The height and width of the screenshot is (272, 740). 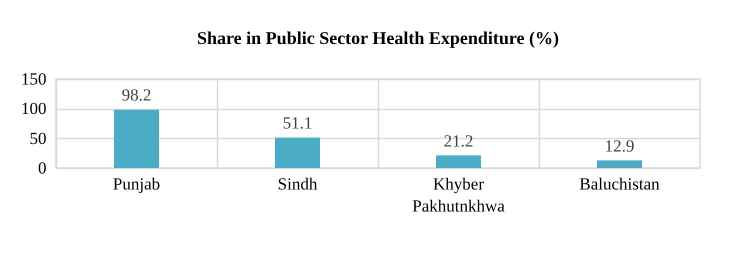 What do you see at coordinates (137, 95) in the screenshot?
I see `data-label: 98.2` at bounding box center [137, 95].